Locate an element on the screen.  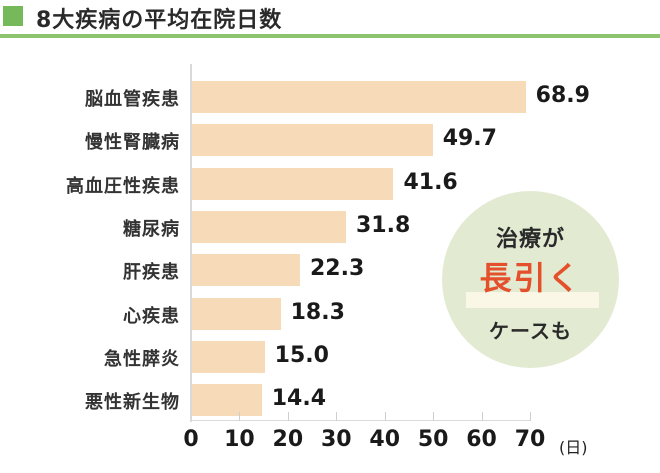
value-label: 31.8 is located at coordinates (383, 225).